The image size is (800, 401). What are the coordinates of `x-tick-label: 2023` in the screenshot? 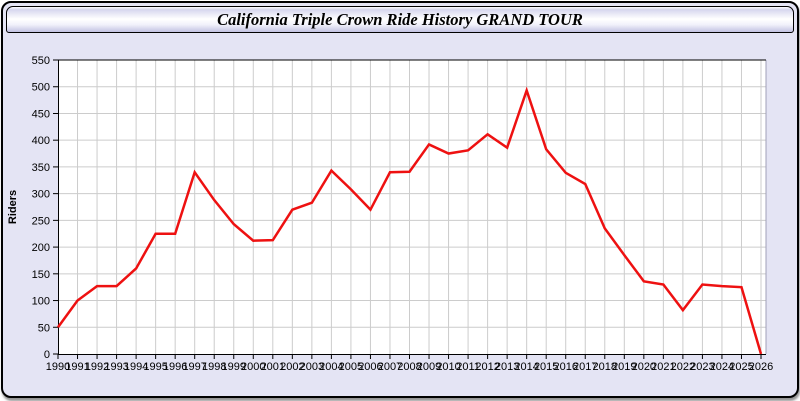 It's located at (702, 367).